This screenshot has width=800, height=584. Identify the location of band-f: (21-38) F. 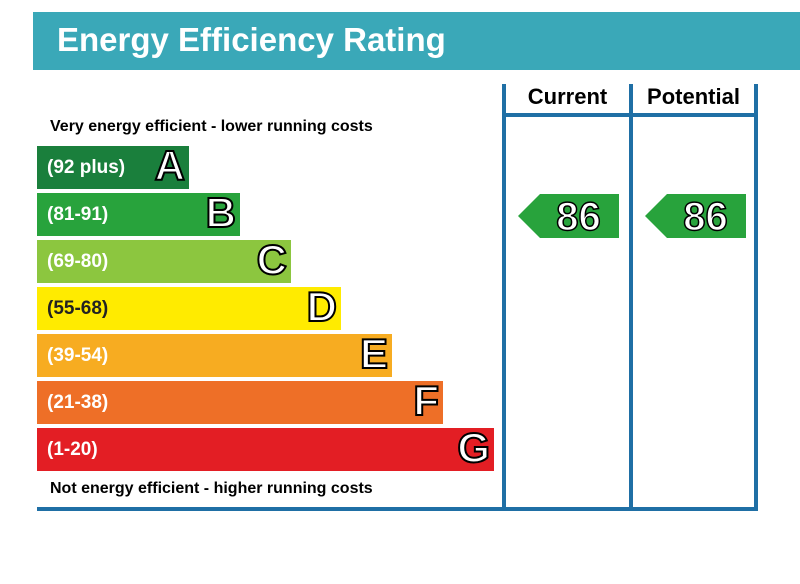
(240, 401).